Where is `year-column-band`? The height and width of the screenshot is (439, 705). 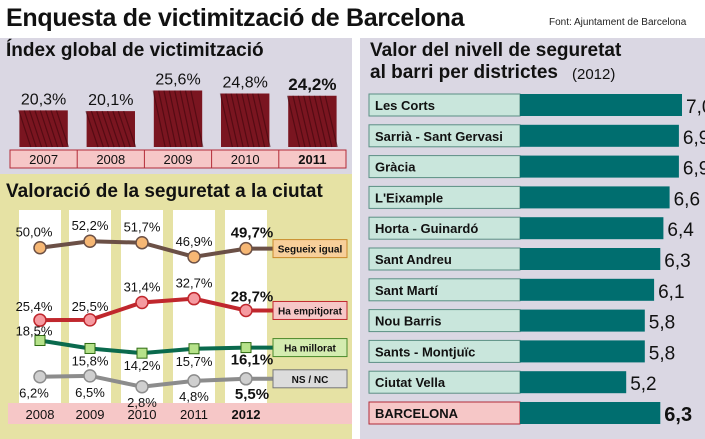 year-column-band is located at coordinates (194, 306).